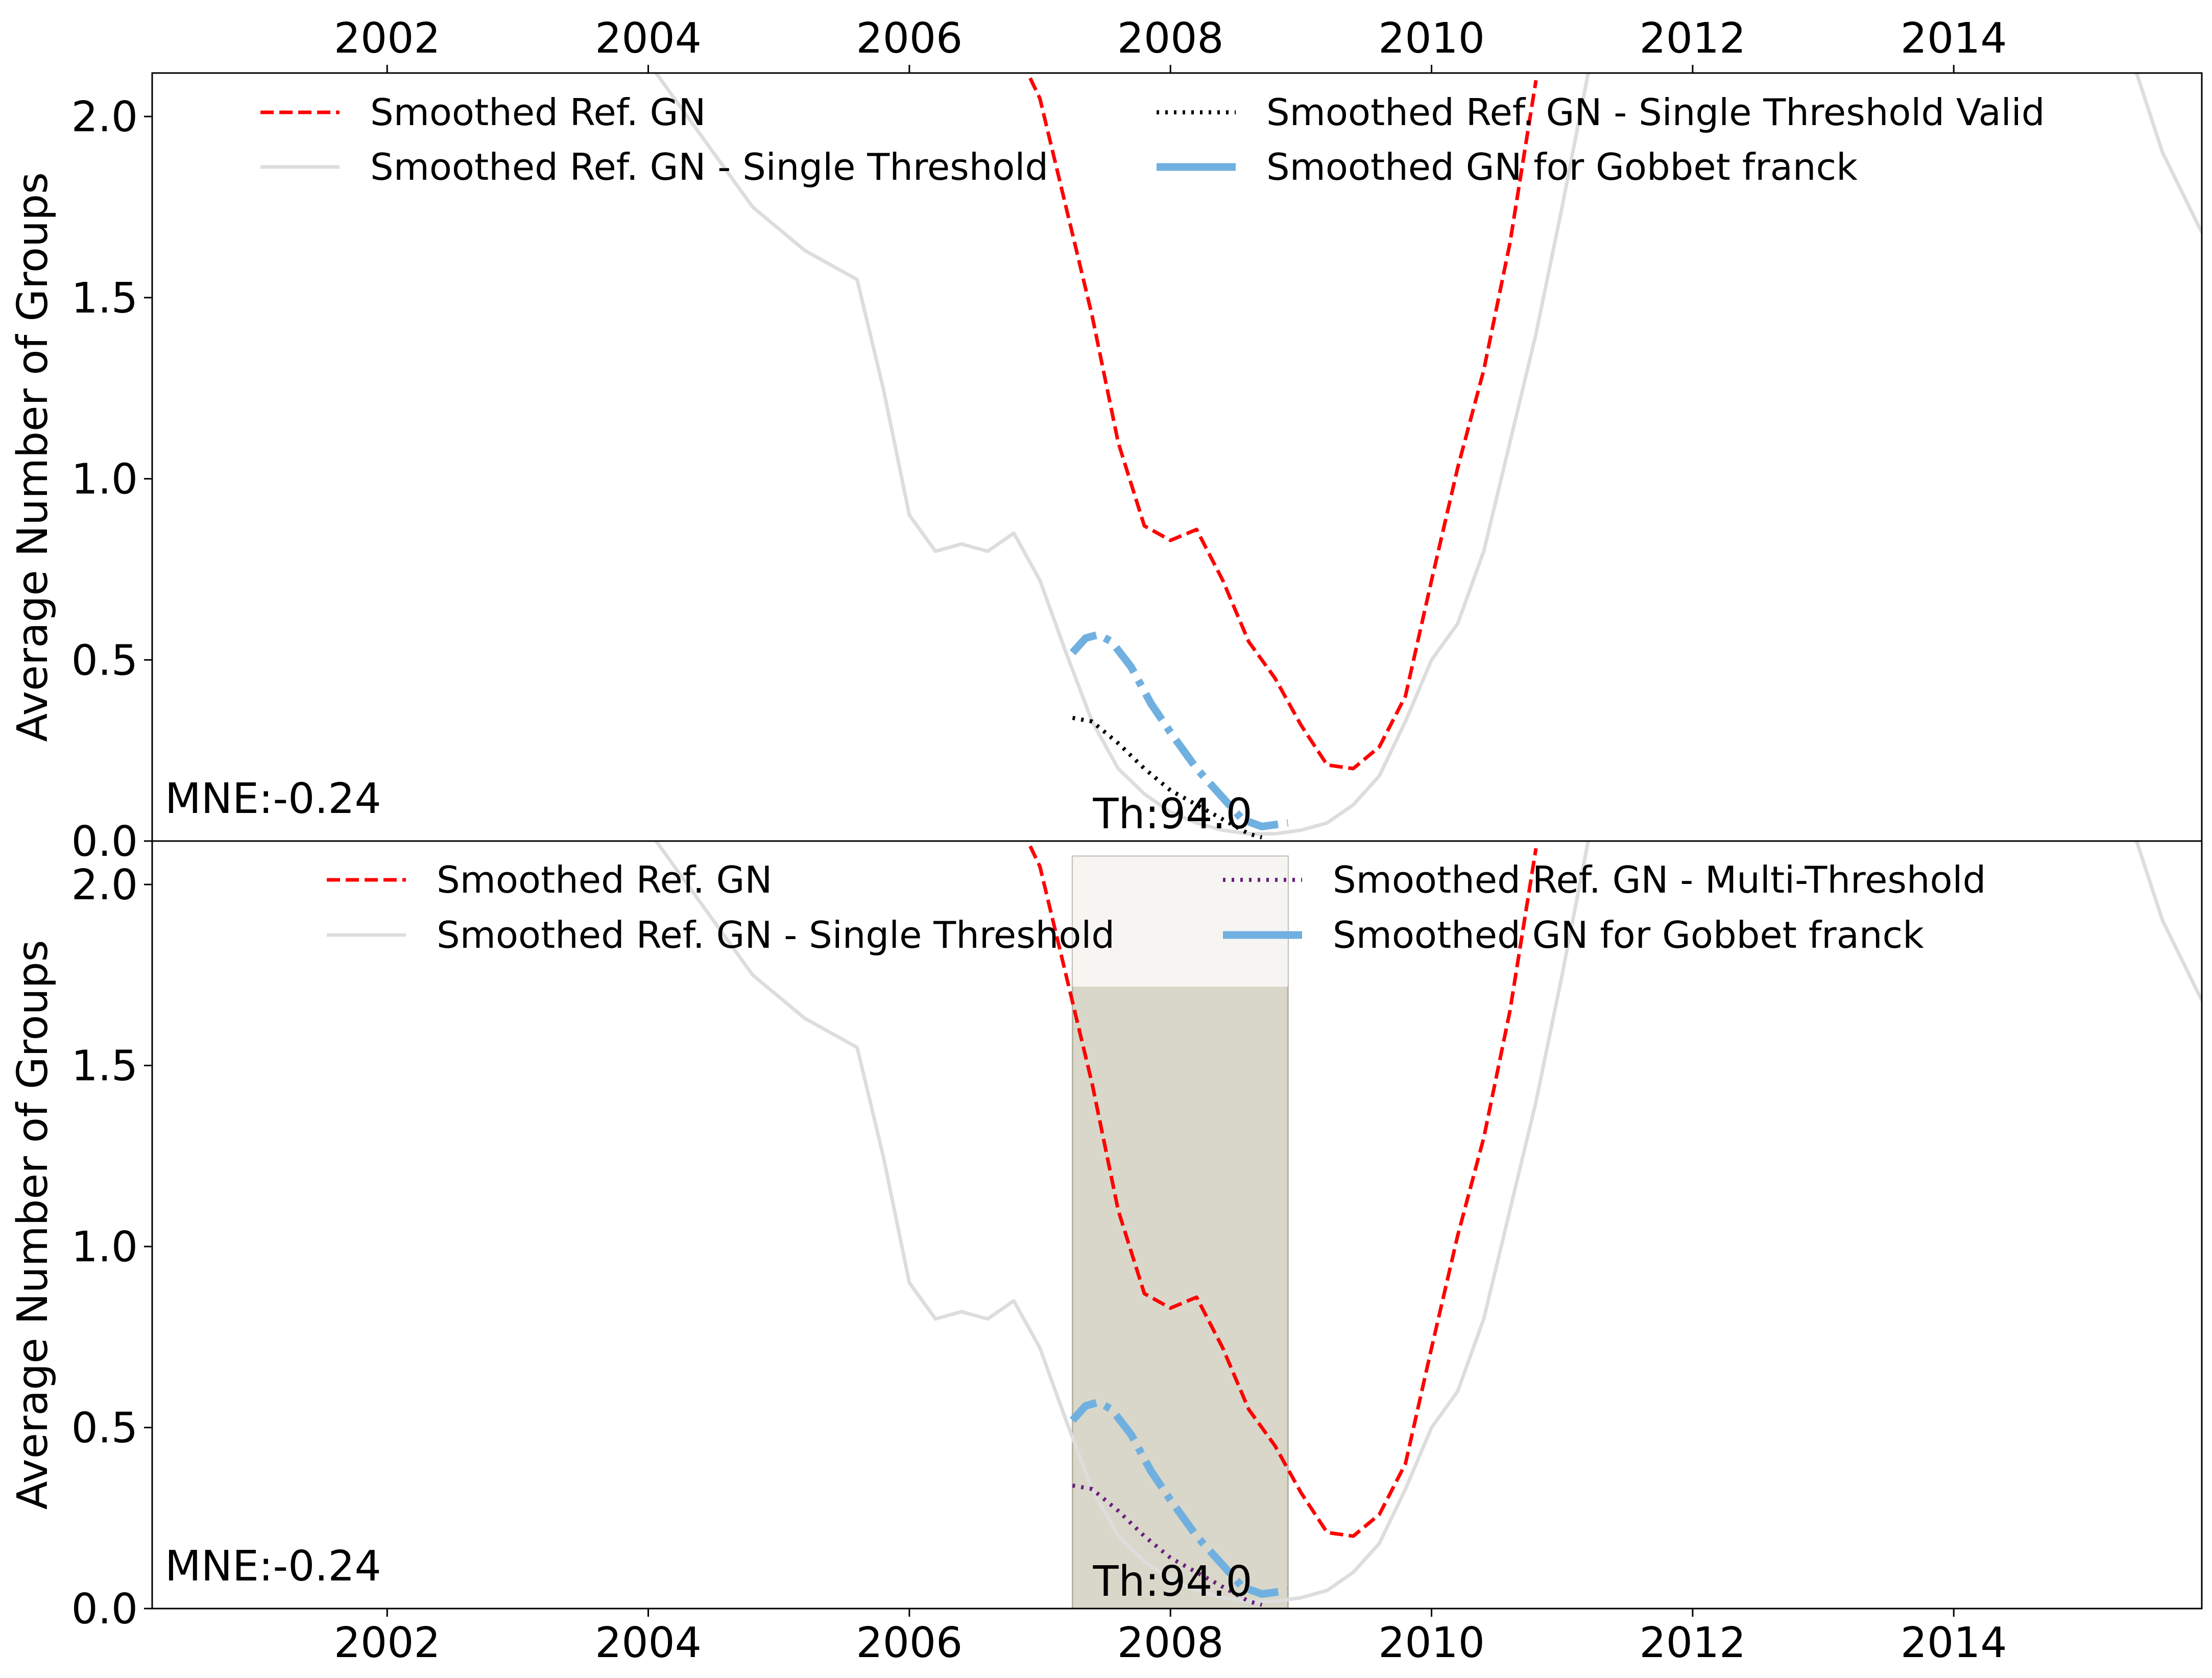 This screenshot has height=1678, width=2212. Describe the element at coordinates (1180, 921) in the screenshot. I see `legend-backdrop` at that location.